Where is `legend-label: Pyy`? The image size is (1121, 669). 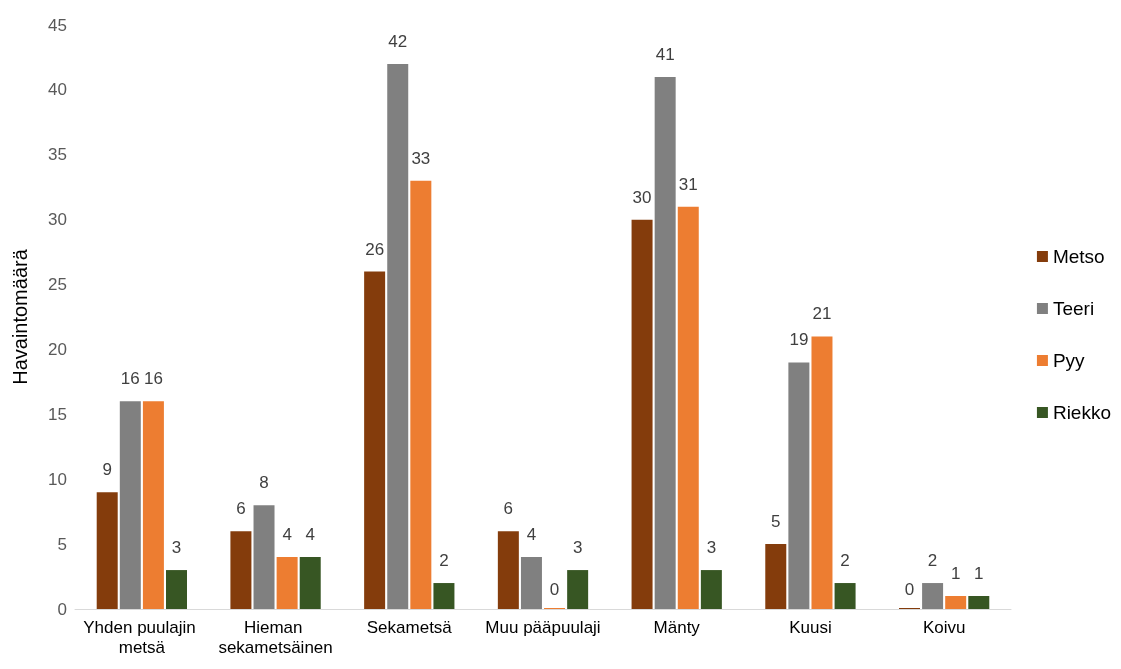
legend-label: Pyy is located at coordinates (1069, 360).